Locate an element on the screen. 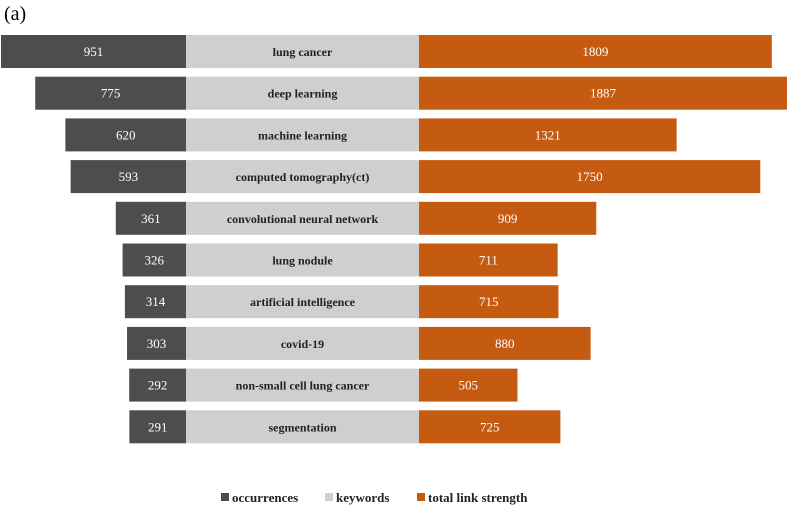  total-link-strength-value-label: 715 is located at coordinates (489, 301).